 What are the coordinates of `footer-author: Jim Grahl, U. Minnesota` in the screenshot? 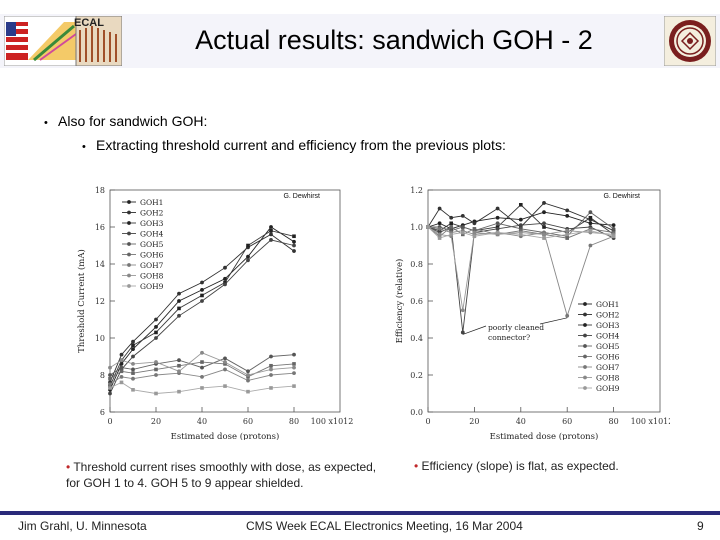 It's located at (82, 526).